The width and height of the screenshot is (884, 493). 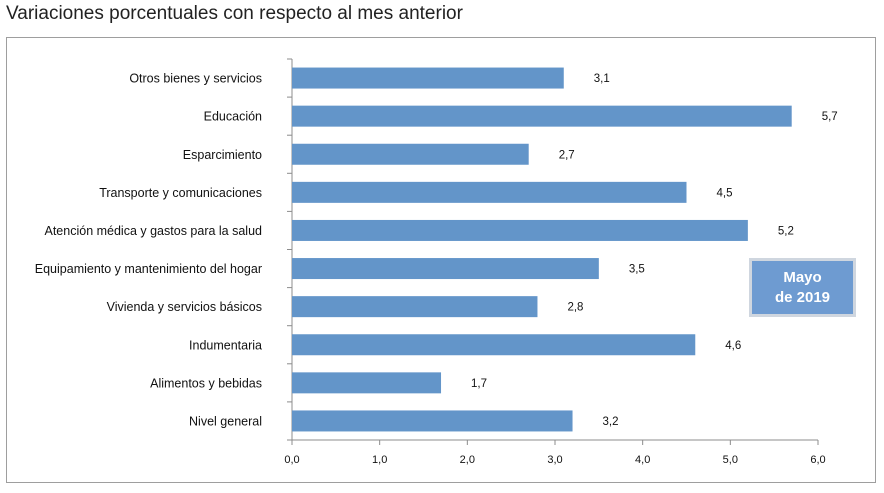 What do you see at coordinates (802, 277) in the screenshot?
I see `period-badge-month: Mayo` at bounding box center [802, 277].